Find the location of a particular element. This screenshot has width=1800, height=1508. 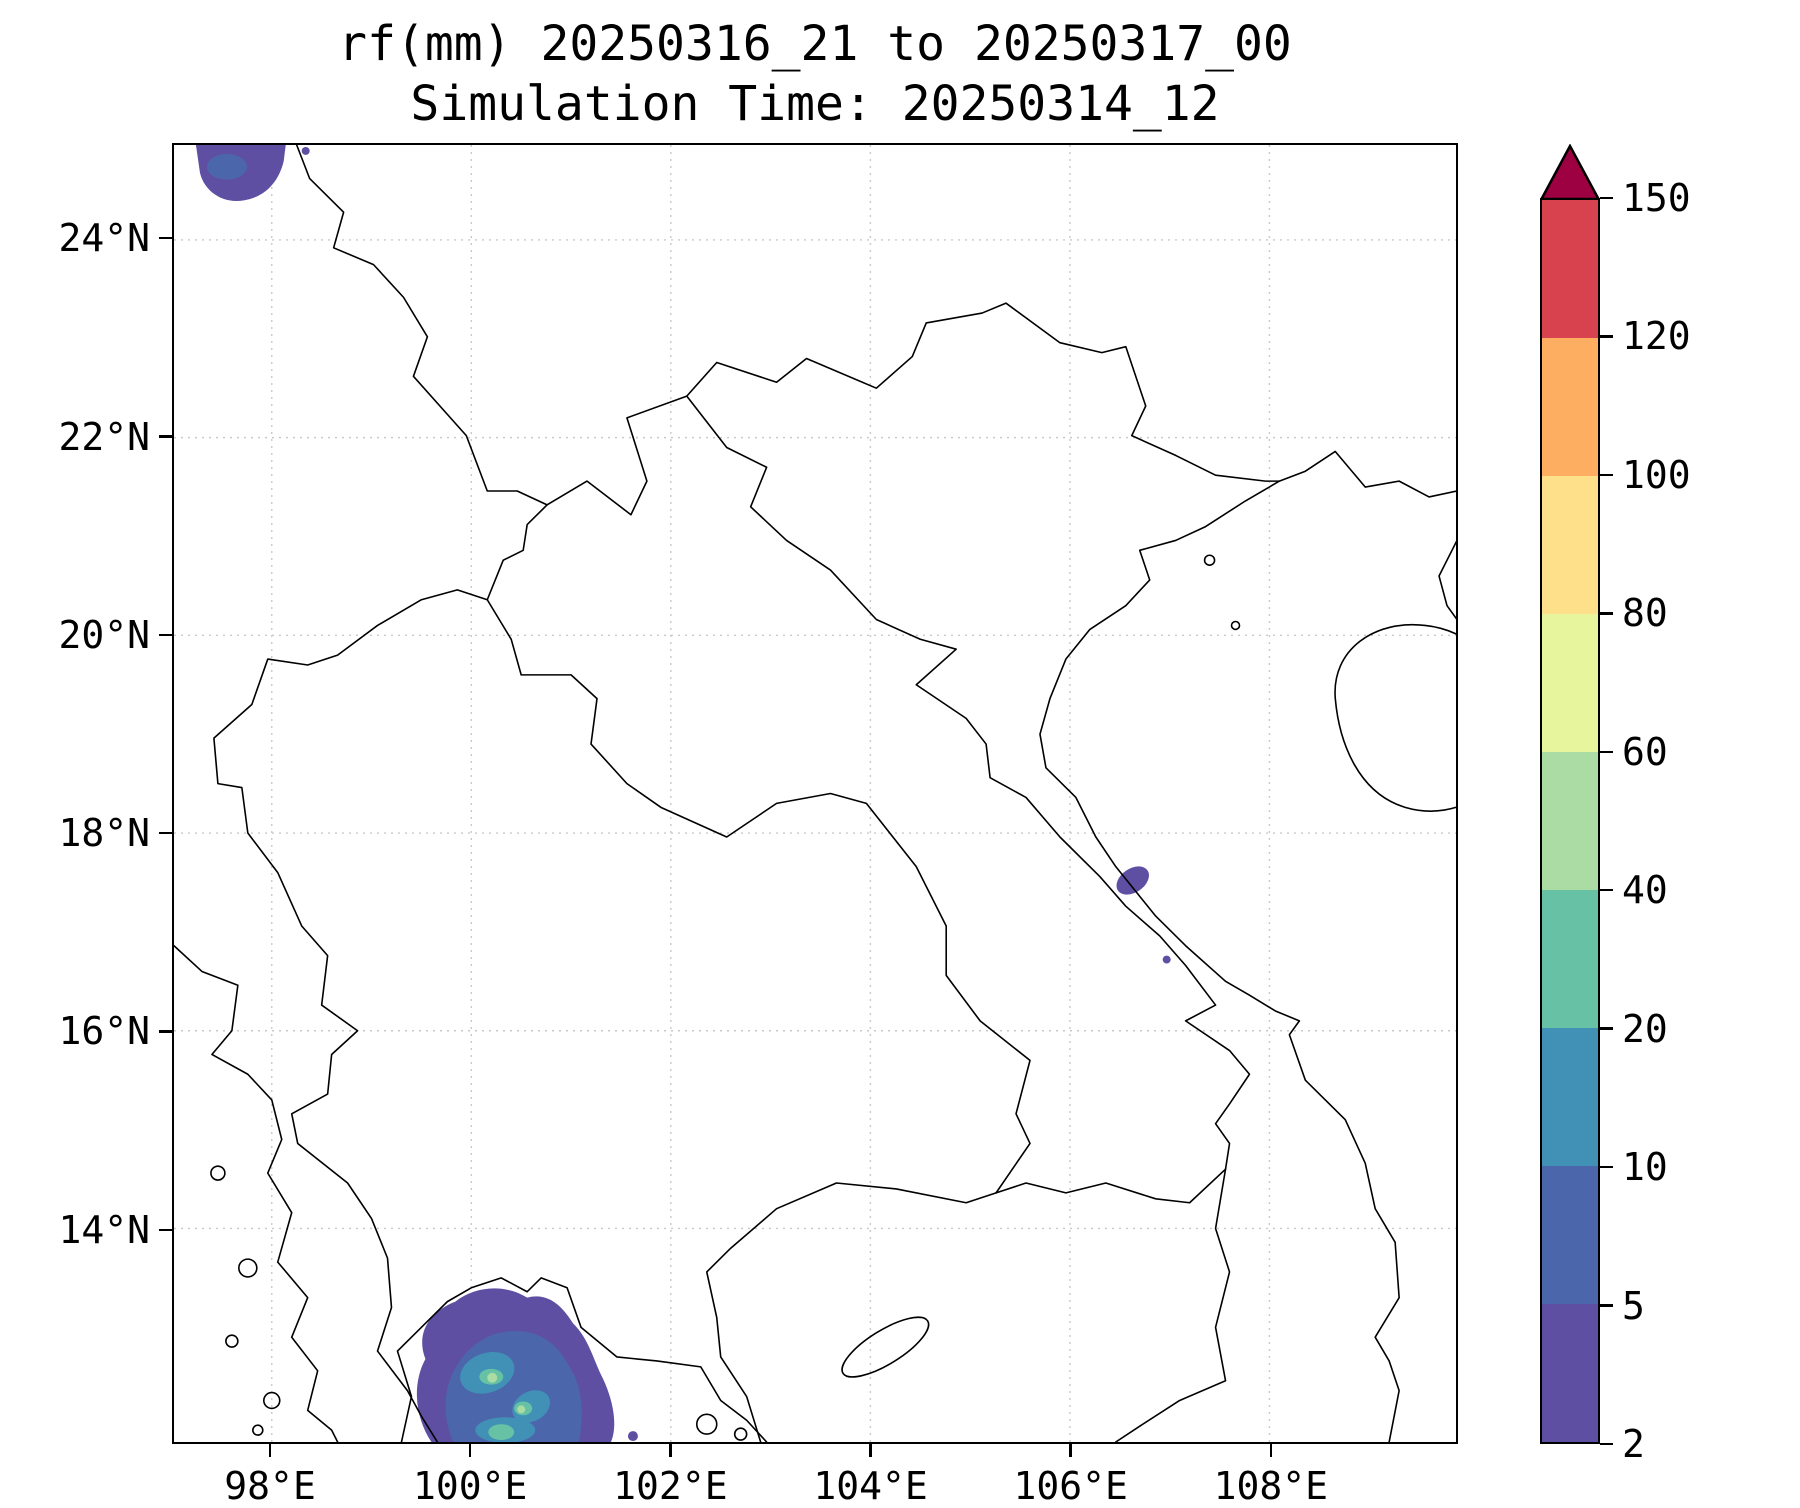

coastline-leizhou-peninsula is located at coordinates (1447, 579).